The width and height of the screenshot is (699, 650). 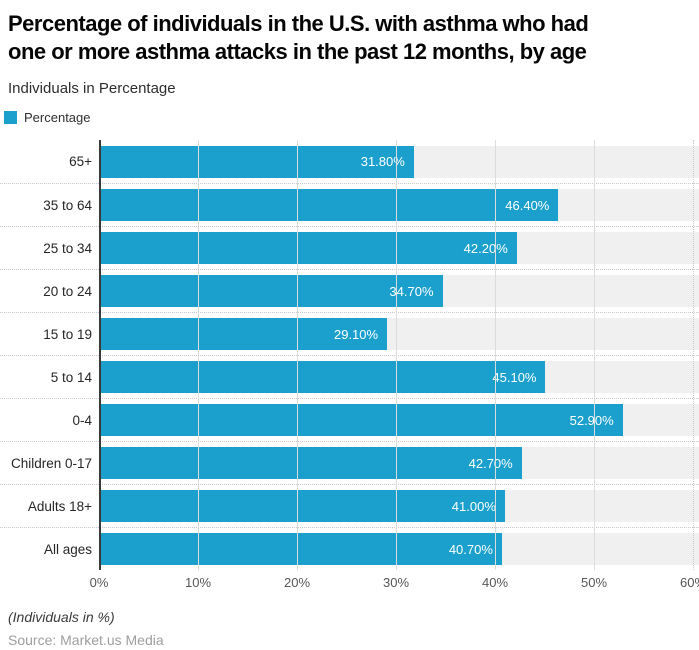 I want to click on value-label: 40.70%, so click(x=470, y=549).